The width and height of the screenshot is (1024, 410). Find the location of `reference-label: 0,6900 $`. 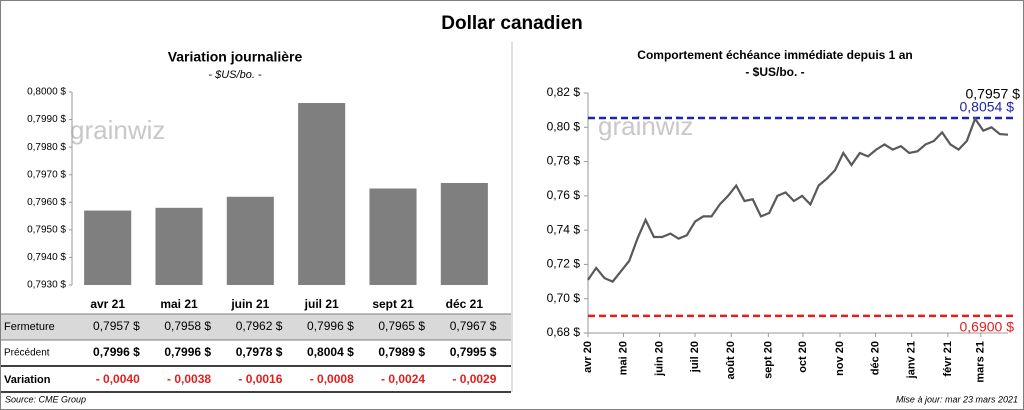

reference-label: 0,6900 $ is located at coordinates (987, 327).